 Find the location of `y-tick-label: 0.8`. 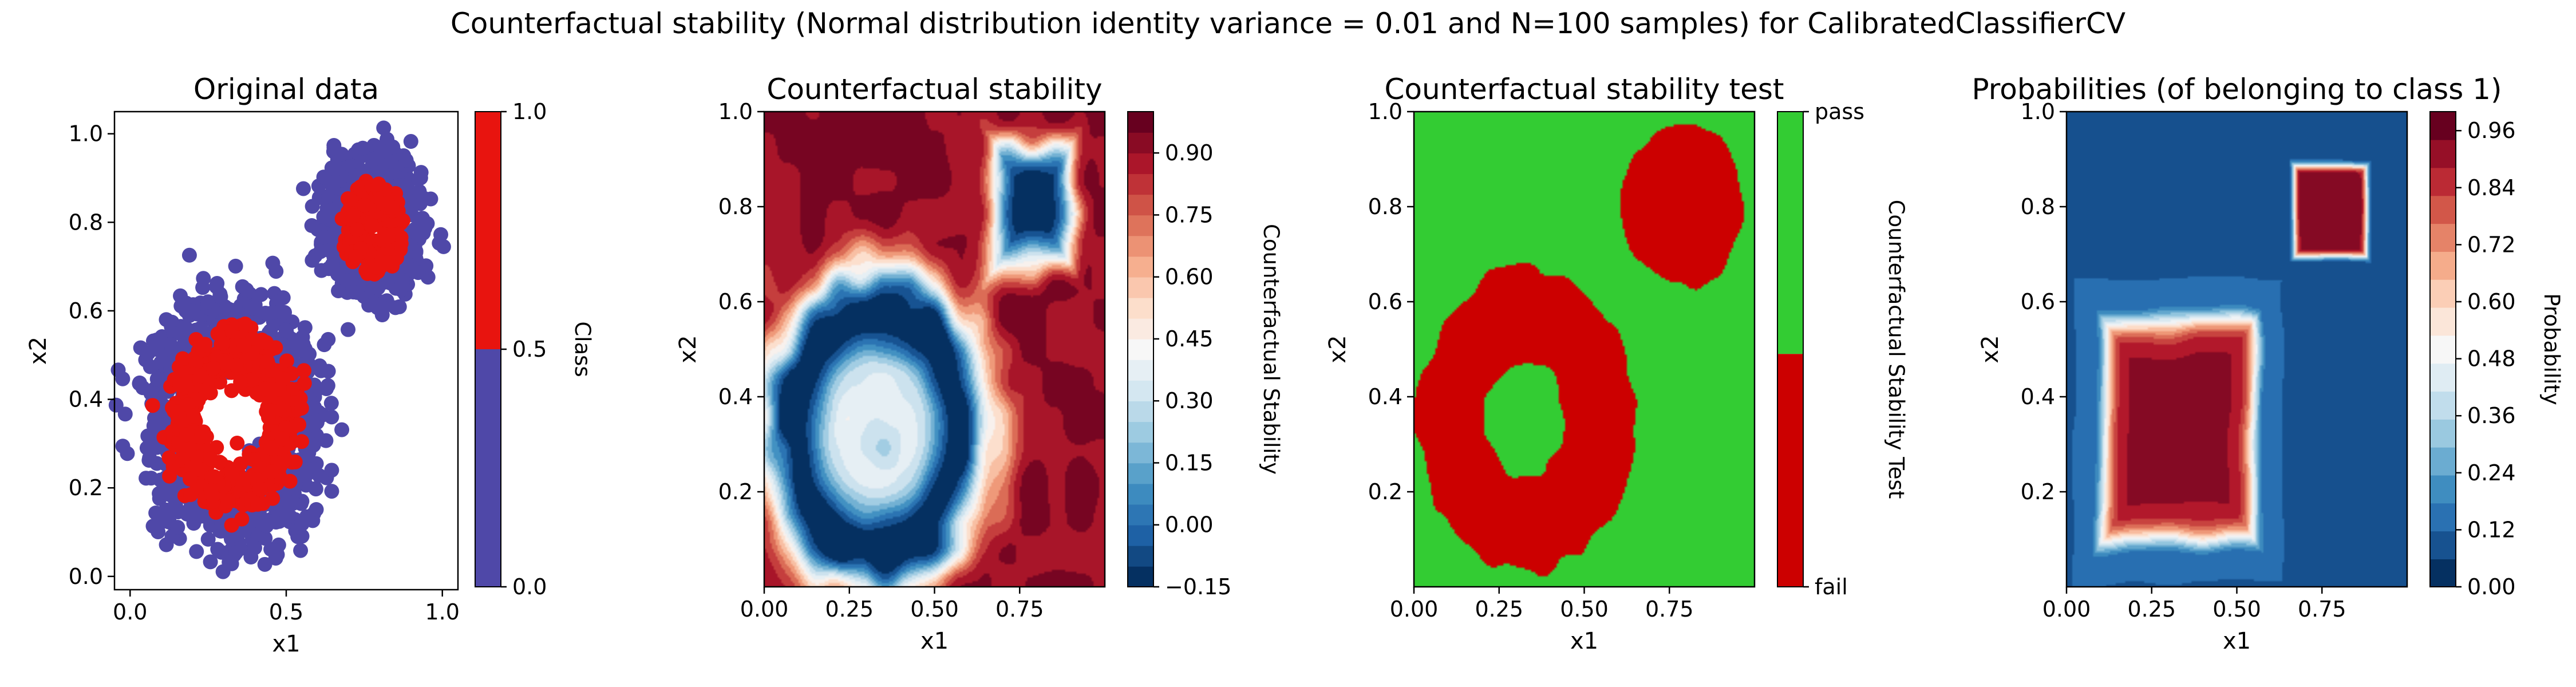

y-tick-label: 0.8 is located at coordinates (2038, 207).